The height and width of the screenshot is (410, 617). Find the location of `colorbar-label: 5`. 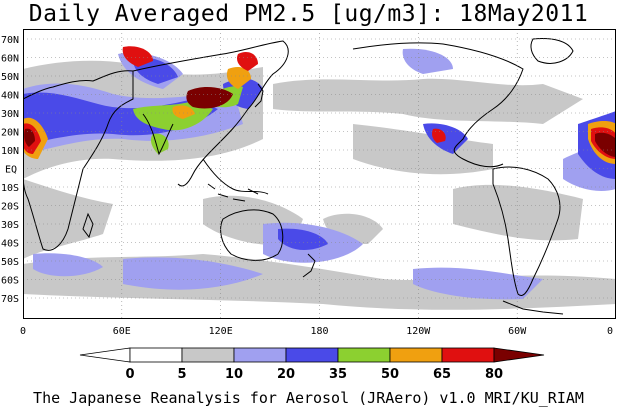

colorbar-label: 5 is located at coordinates (181, 374).